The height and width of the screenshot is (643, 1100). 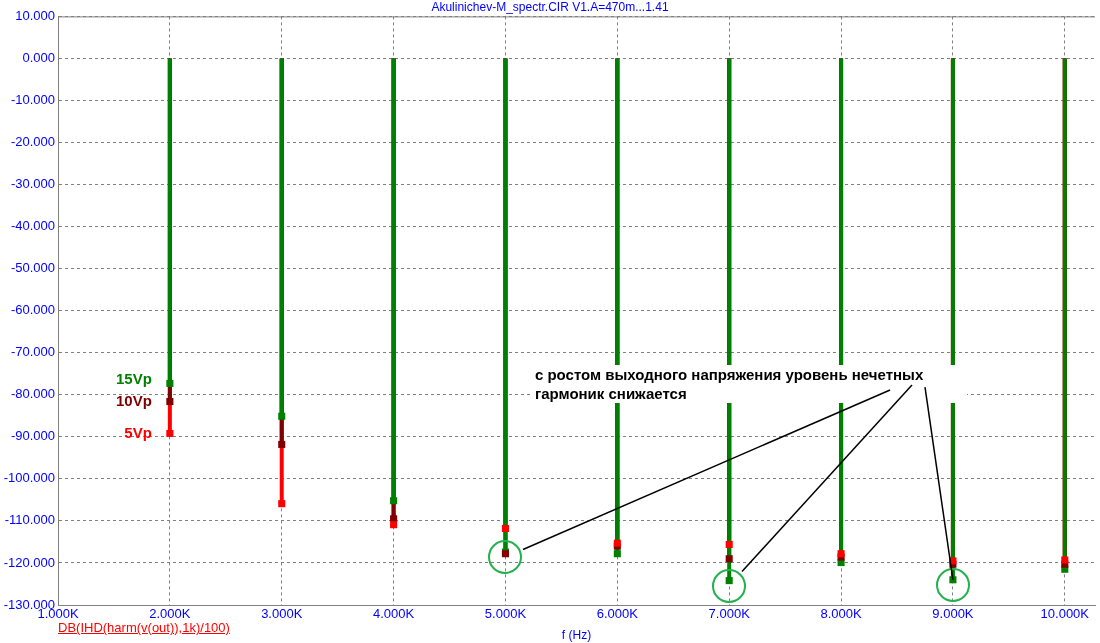 I want to click on y-tick-label: -120.000, so click(x=29, y=562).